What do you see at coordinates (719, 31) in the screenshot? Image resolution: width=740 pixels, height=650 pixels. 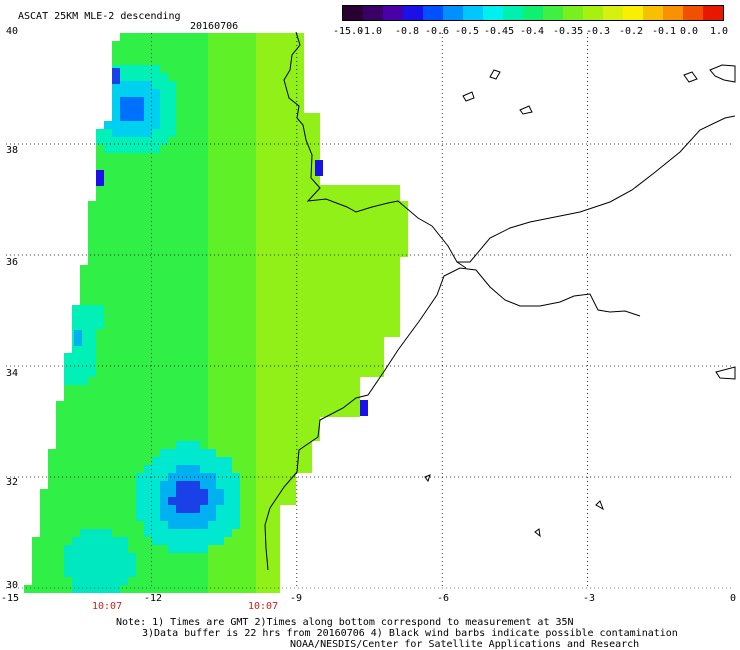 I see `color-scale-label: 1.0` at bounding box center [719, 31].